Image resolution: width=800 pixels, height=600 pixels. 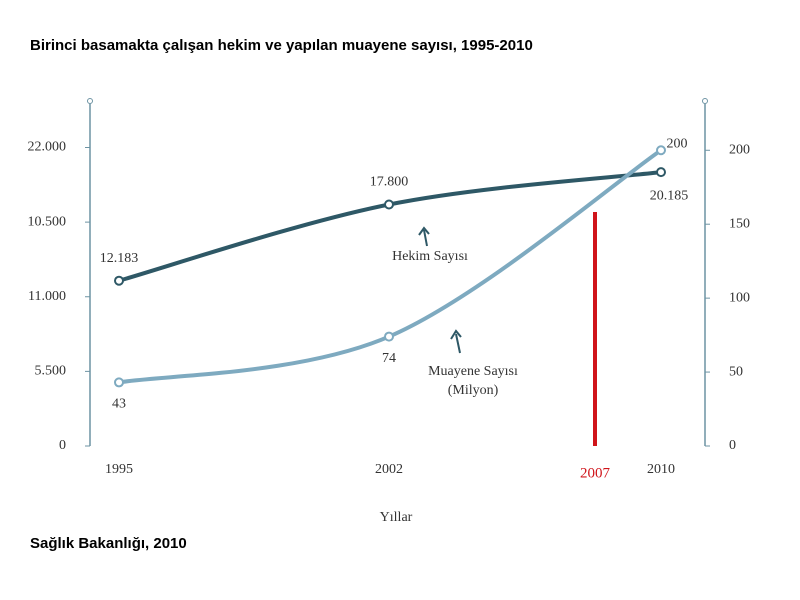 What do you see at coordinates (119, 469) in the screenshot?
I see `x-tick-label: 1995` at bounding box center [119, 469].